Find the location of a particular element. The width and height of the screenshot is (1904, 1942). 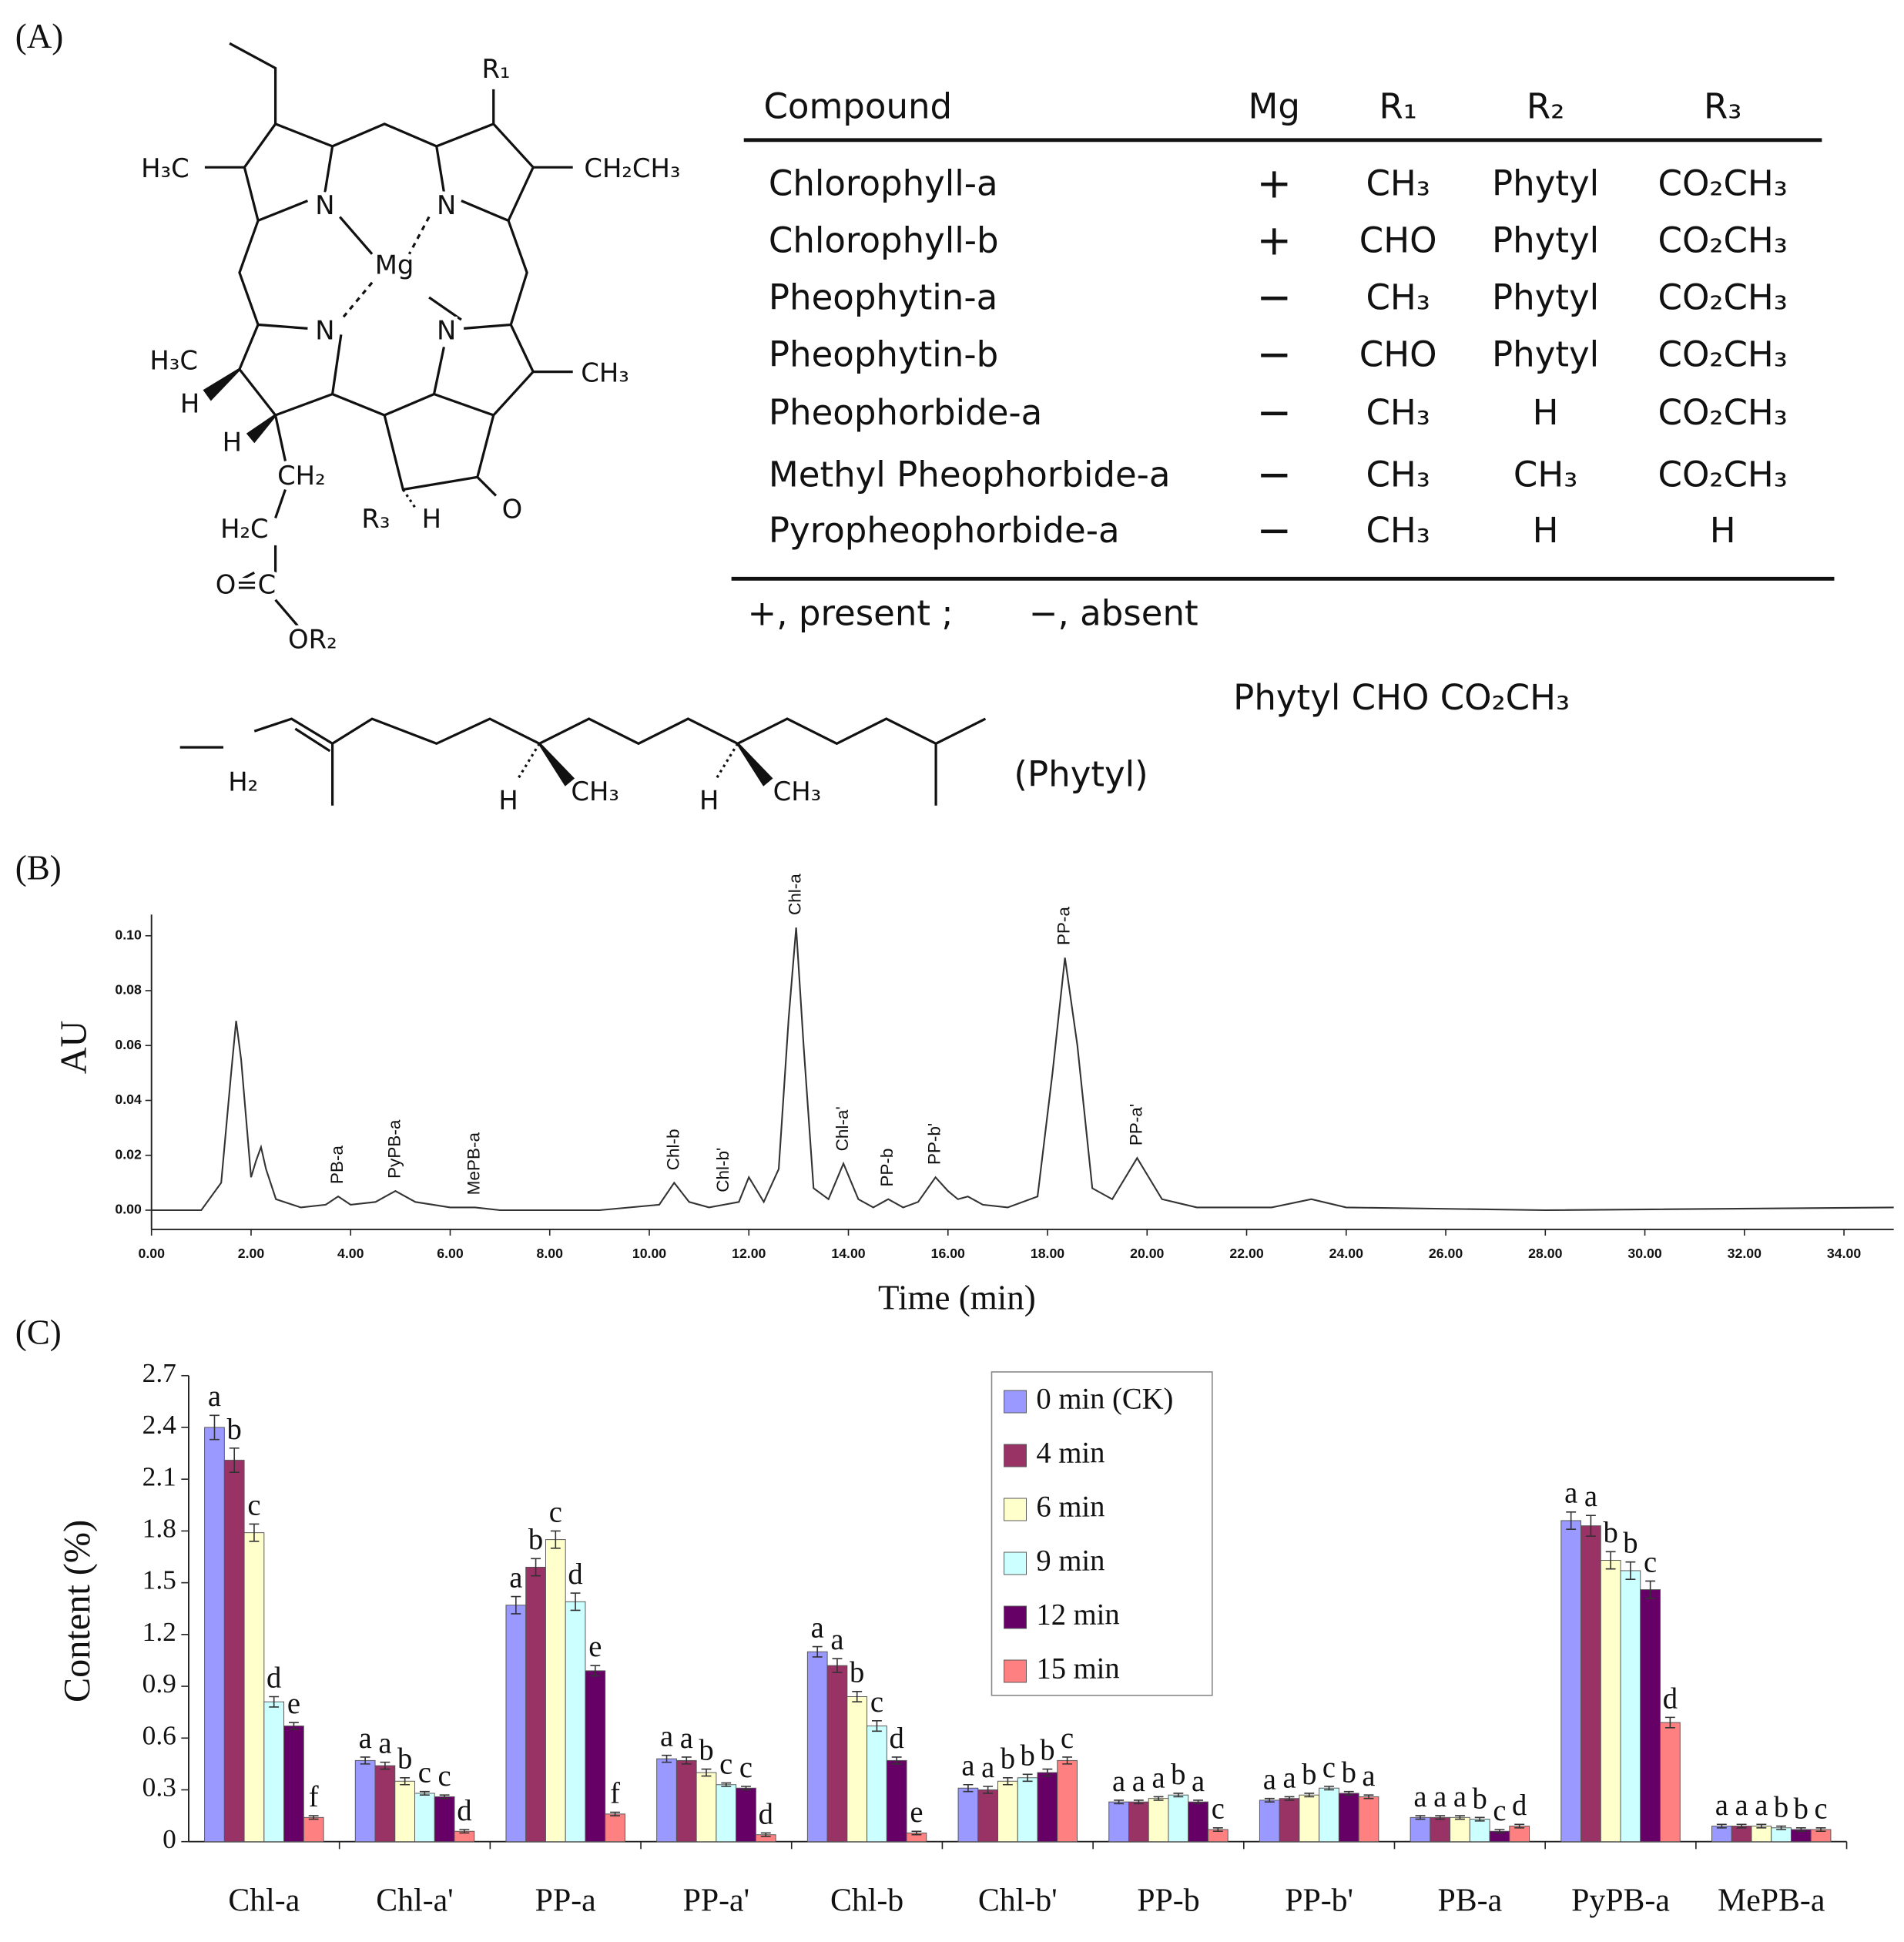

atom-label: H₃C is located at coordinates (173, 360).